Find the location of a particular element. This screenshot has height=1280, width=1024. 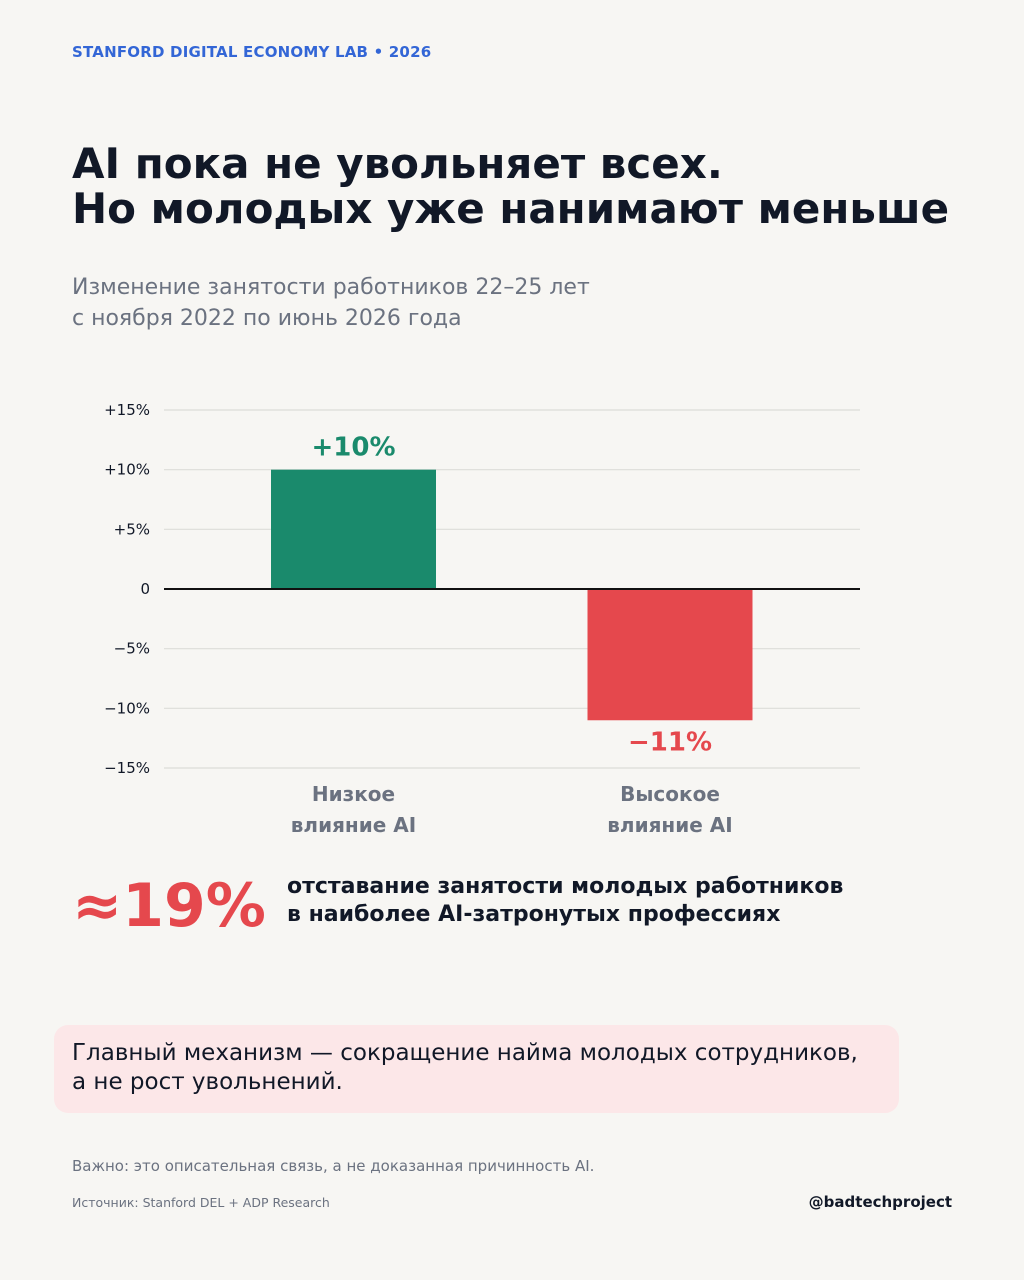

bar-layer is located at coordinates (512, 595).